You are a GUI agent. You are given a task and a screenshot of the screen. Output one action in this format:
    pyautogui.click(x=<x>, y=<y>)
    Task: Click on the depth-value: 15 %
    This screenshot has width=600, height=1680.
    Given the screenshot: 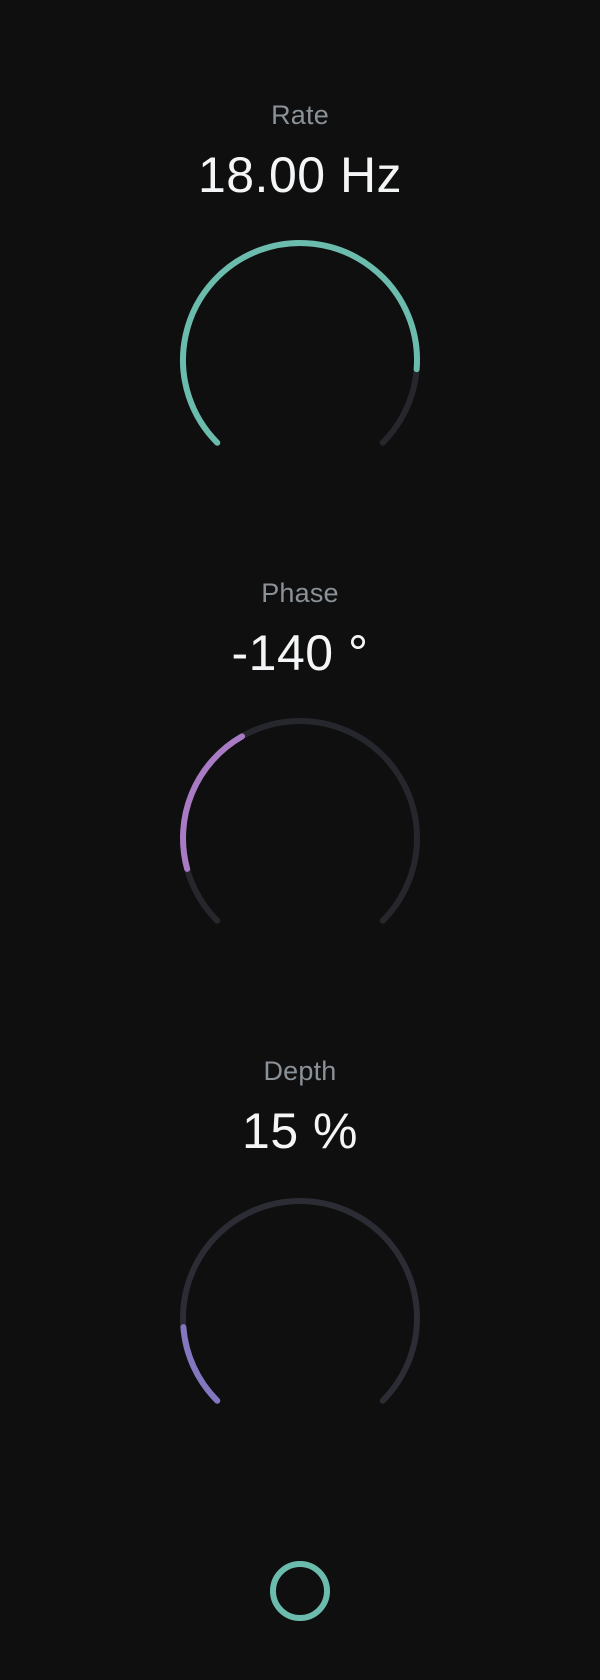 What is the action you would take?
    pyautogui.click(x=300, y=1131)
    